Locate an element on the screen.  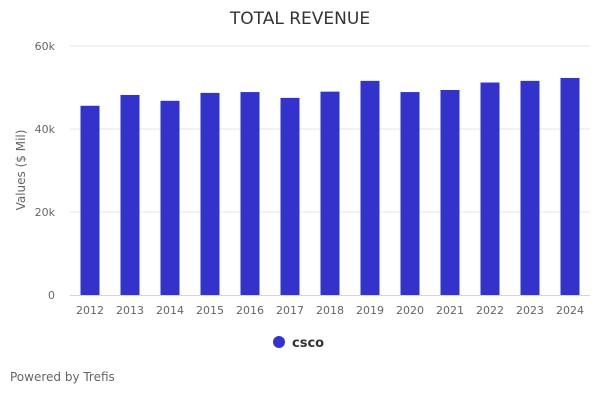
bar-2013 is located at coordinates (130, 194).